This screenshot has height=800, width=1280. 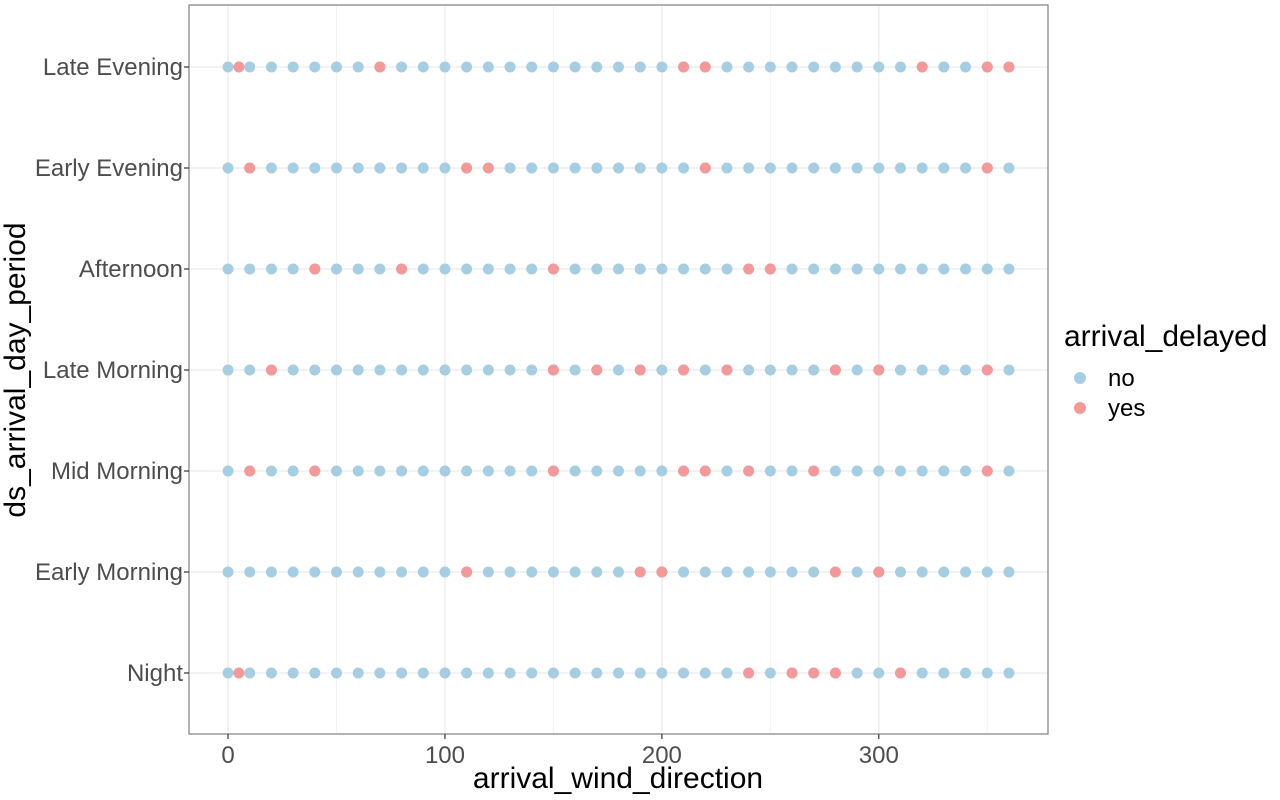 What do you see at coordinates (227, 755) in the screenshot?
I see `x-tick-label: 0` at bounding box center [227, 755].